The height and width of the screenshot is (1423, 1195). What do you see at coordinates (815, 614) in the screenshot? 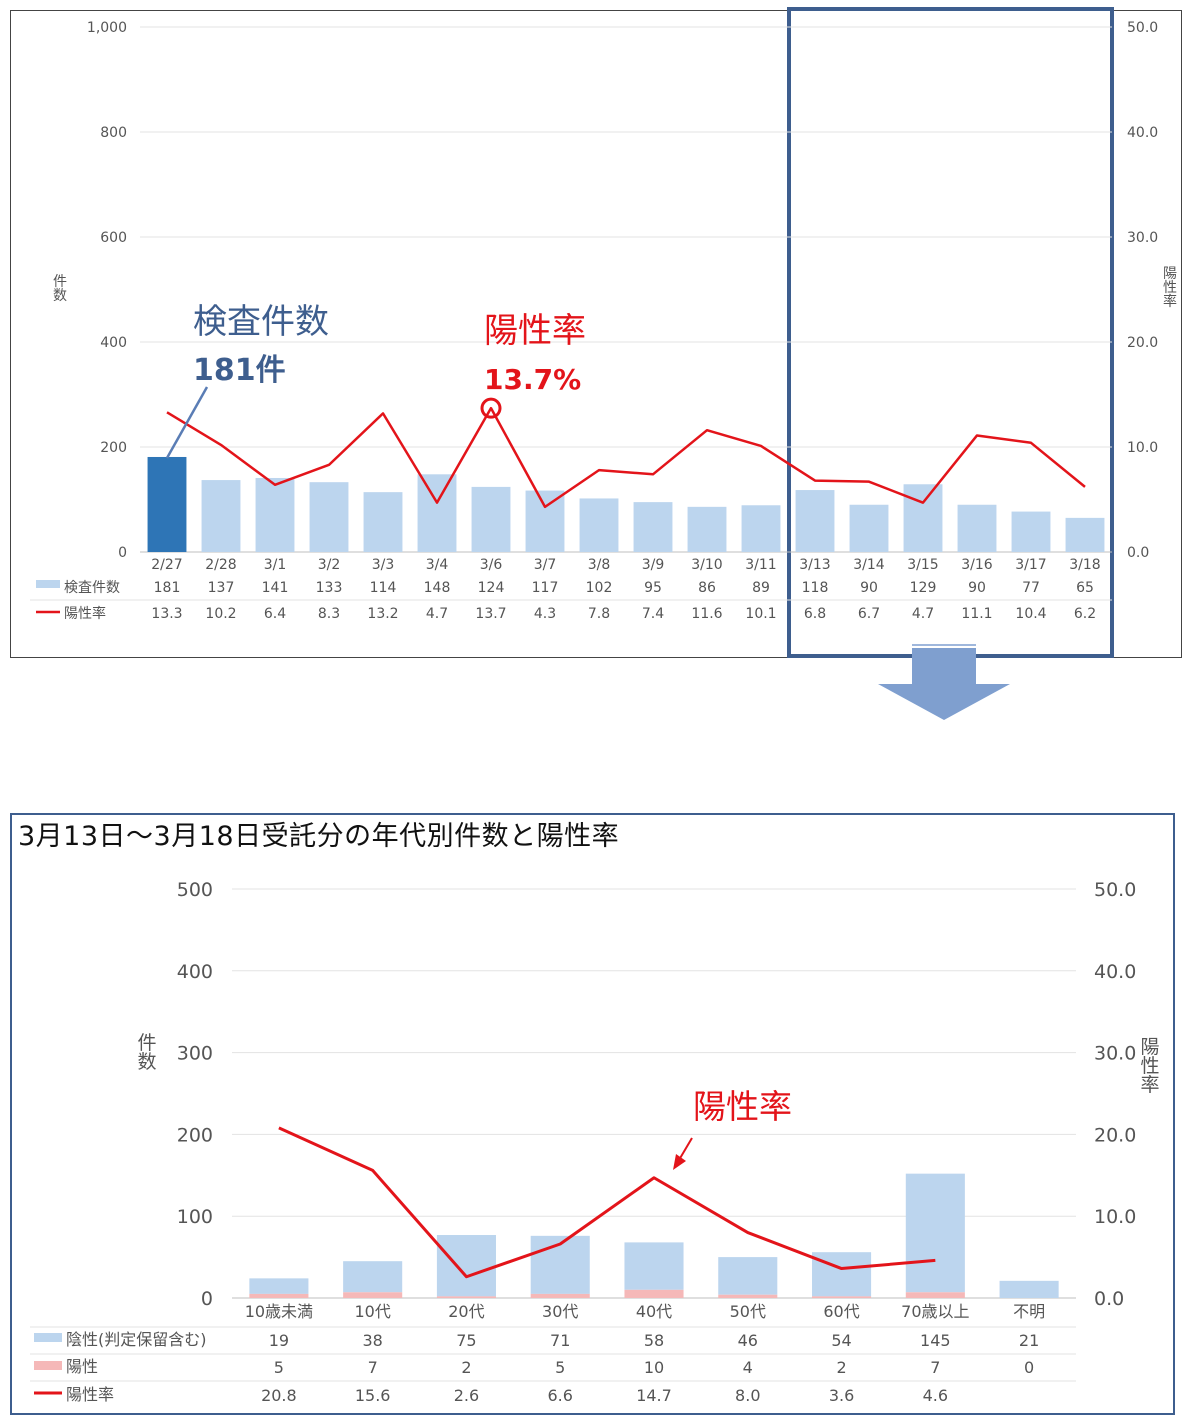
I see `table-cell: 6.8` at bounding box center [815, 614].